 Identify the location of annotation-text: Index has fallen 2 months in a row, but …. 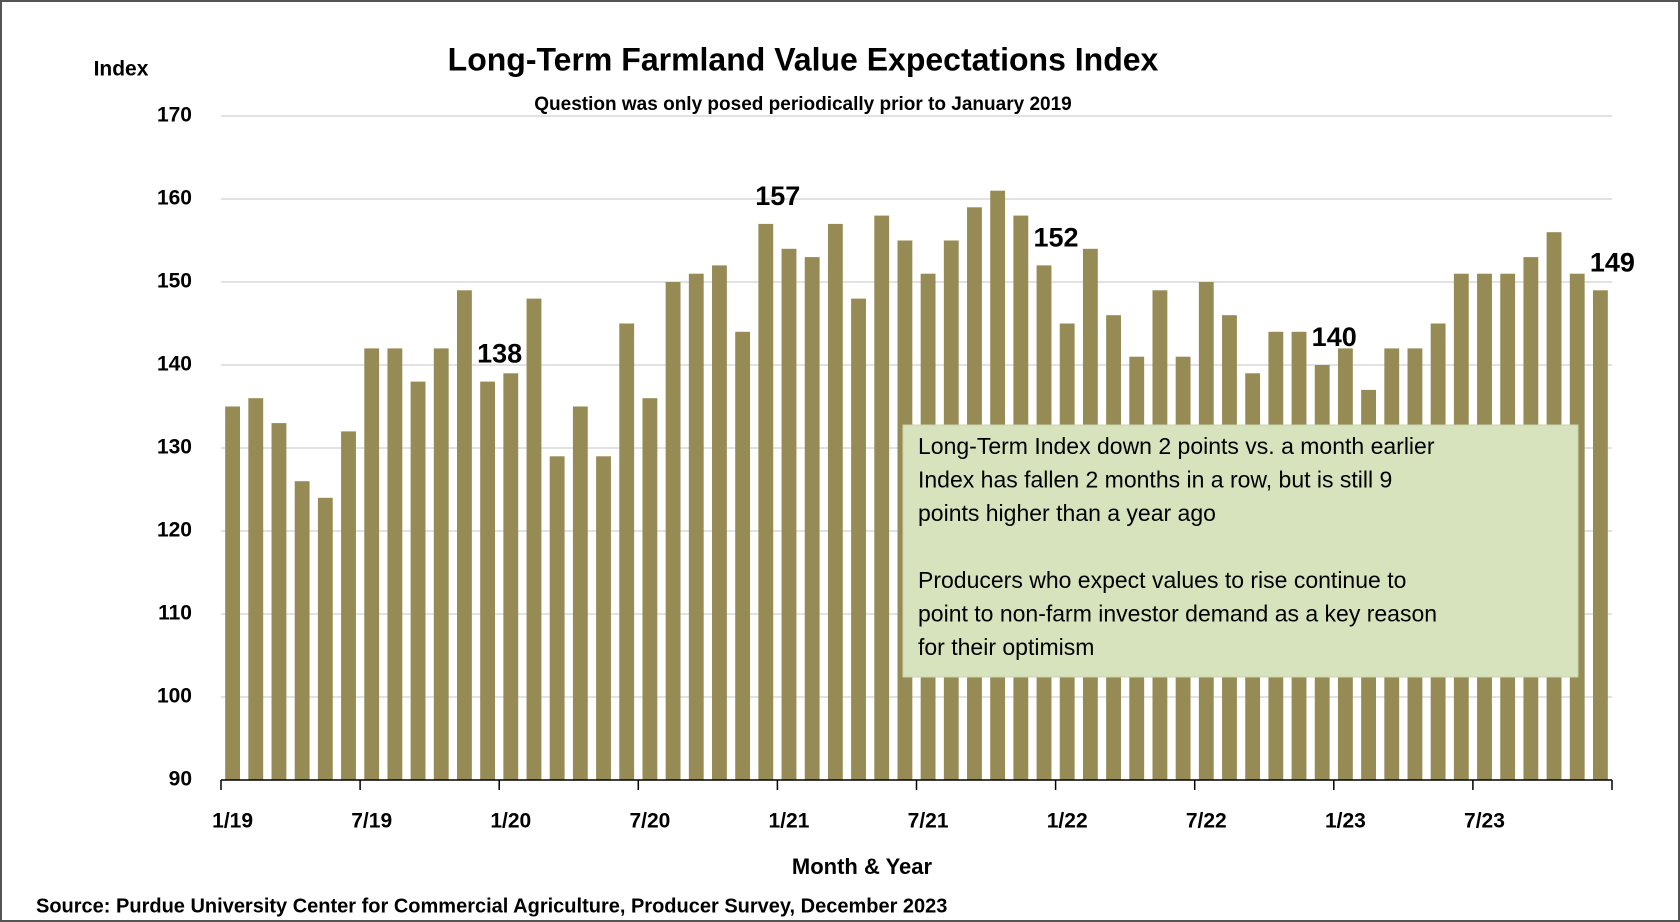
(1155, 480).